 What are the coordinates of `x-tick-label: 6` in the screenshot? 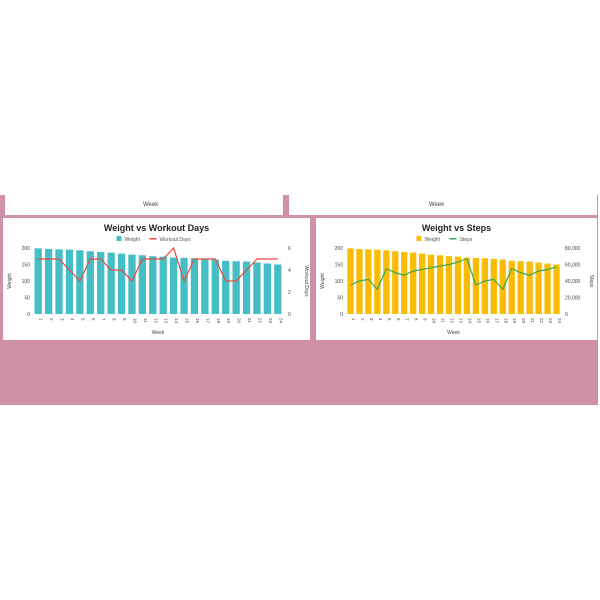 It's located at (93, 319).